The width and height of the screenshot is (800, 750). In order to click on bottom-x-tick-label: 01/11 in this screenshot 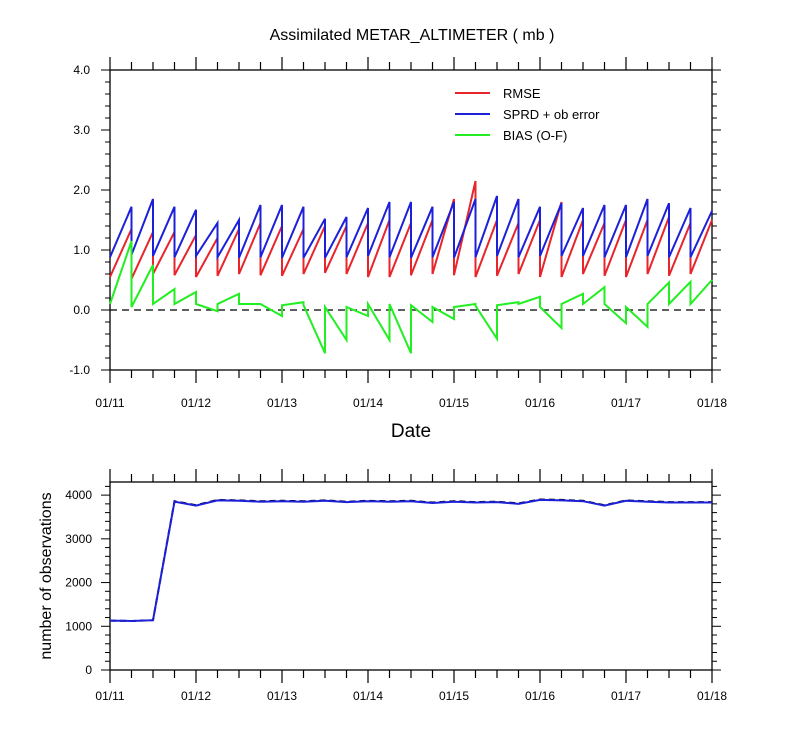, I will do `click(109, 696)`.